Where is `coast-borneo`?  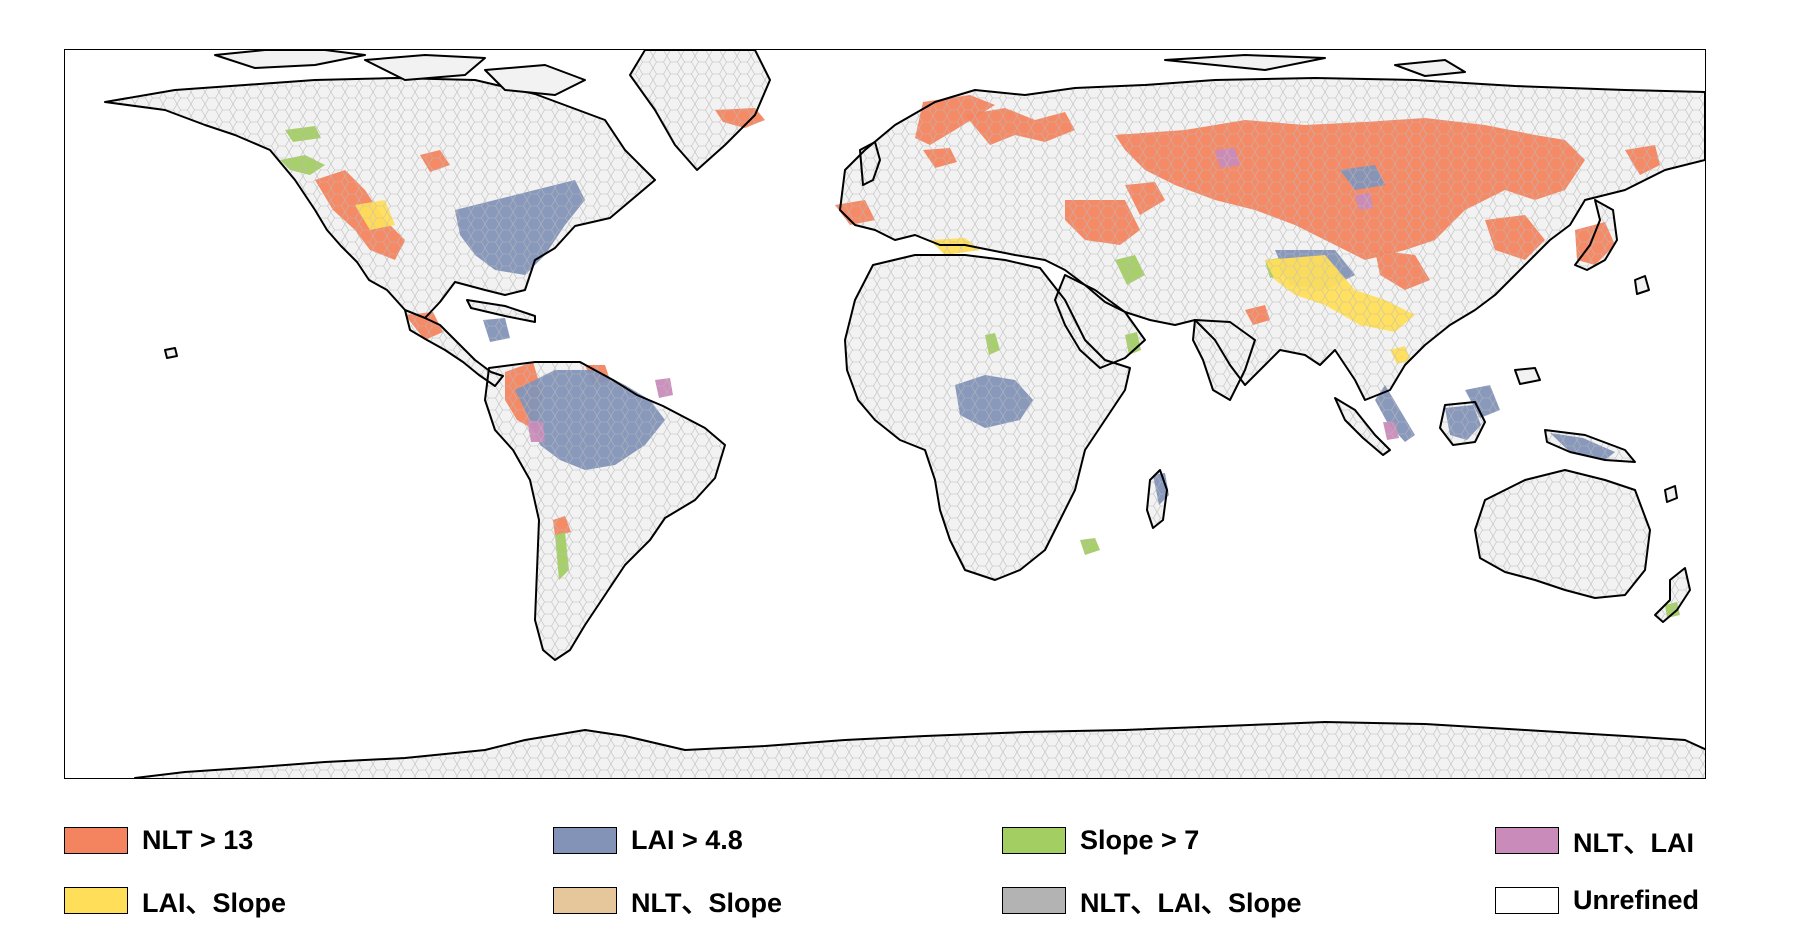 coast-borneo is located at coordinates (1462, 423).